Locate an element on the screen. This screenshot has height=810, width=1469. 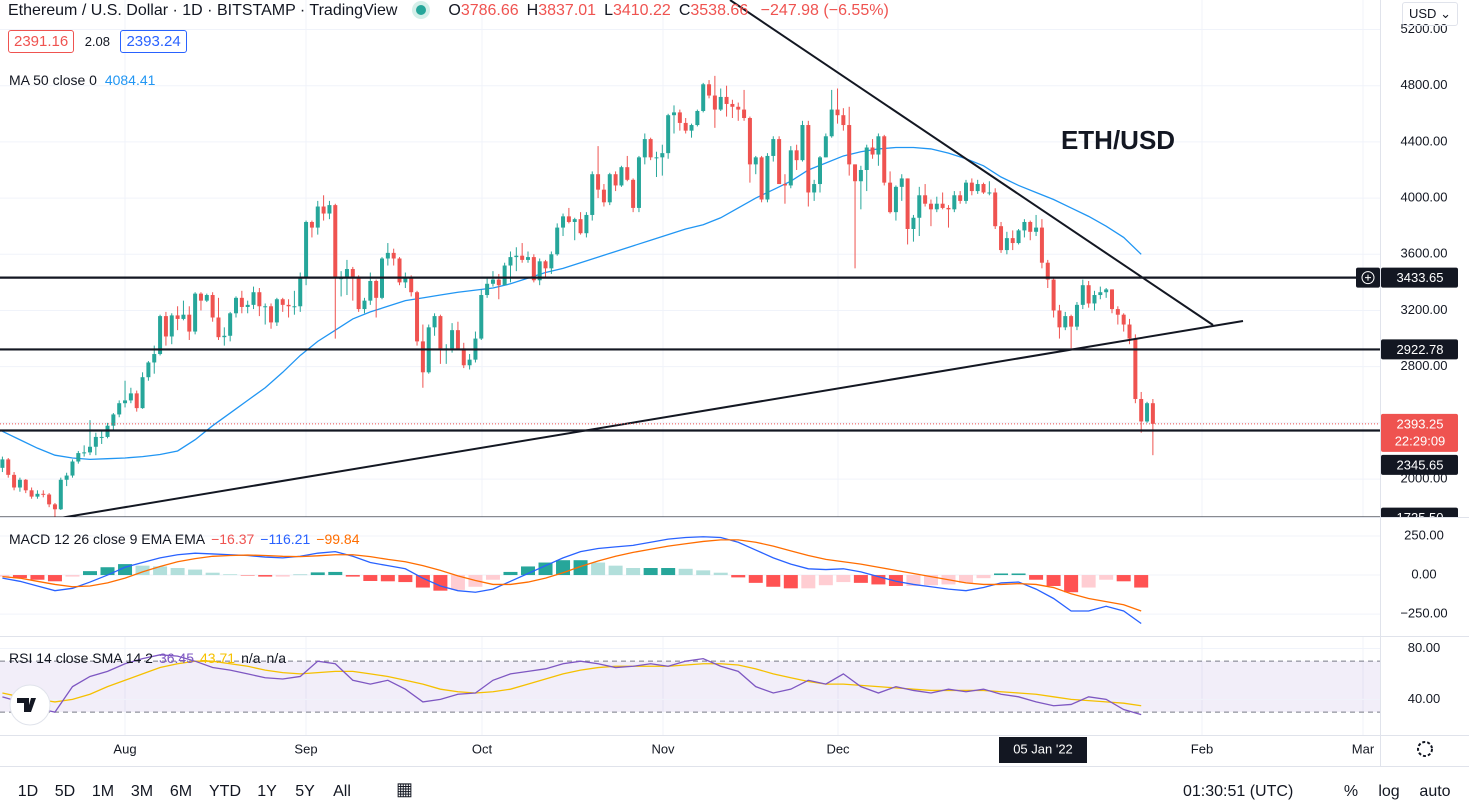
range-button: YTD is located at coordinates (225, 791).